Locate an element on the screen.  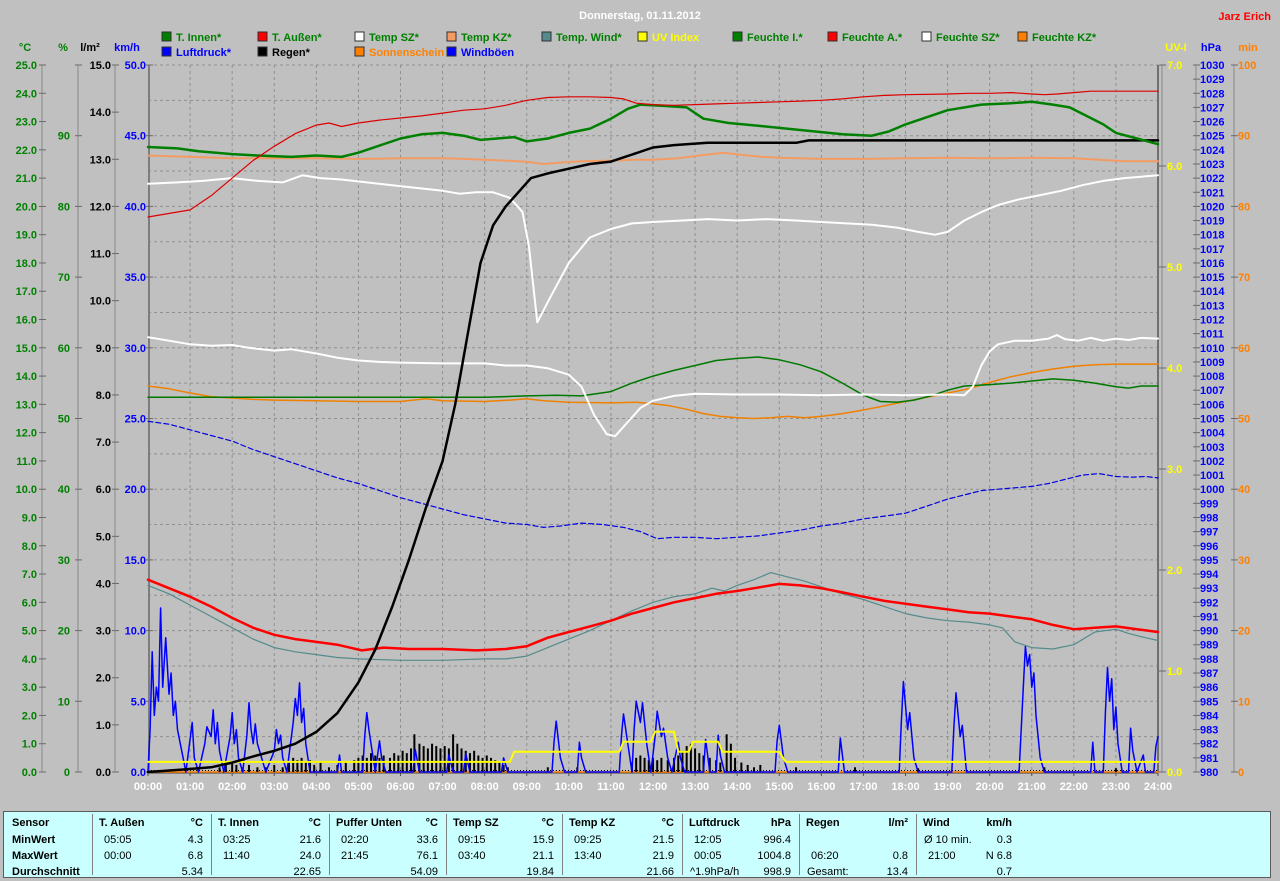
x-tick-label: 11:00 is located at coordinates (611, 787).